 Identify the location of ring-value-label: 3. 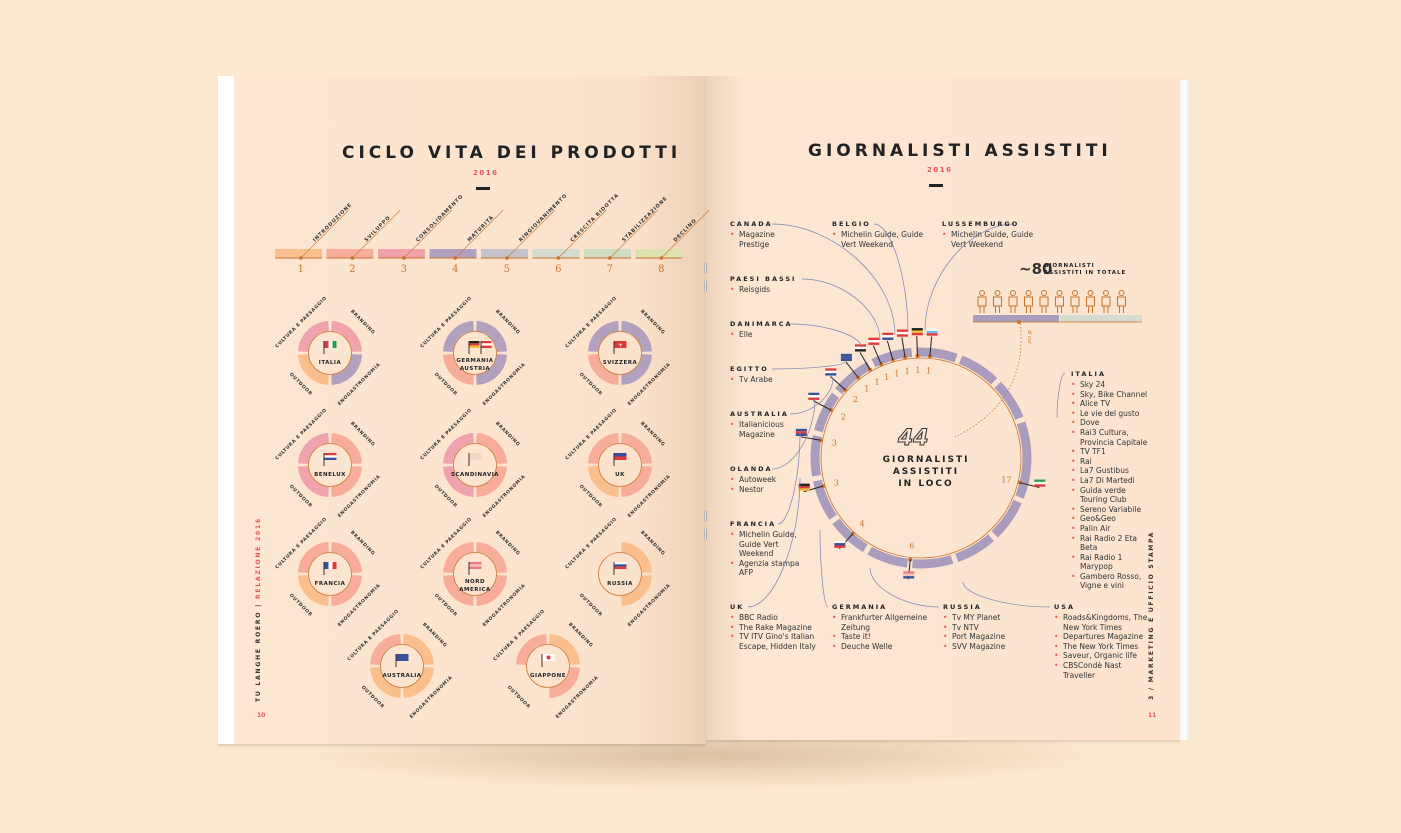
(834, 443).